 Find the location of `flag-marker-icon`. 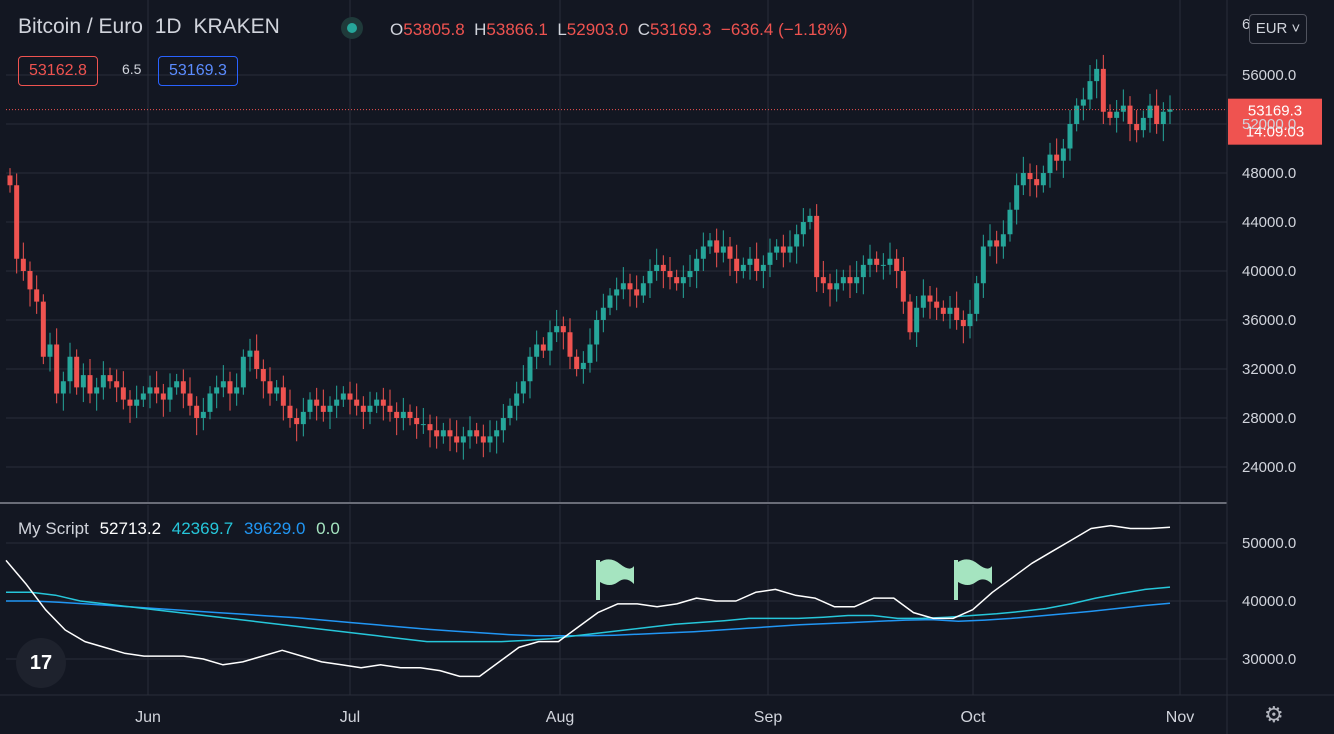

flag-marker-icon is located at coordinates (975, 572).